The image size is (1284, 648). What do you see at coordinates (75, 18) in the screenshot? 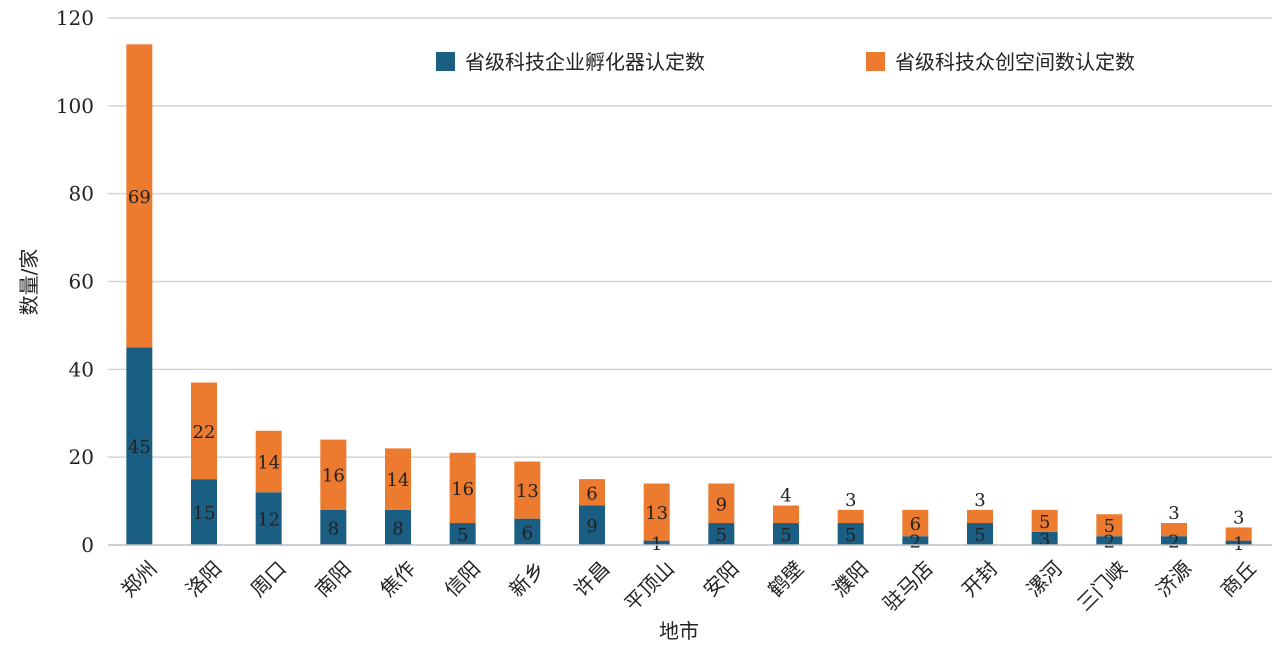
I see `y-tick-label: 120` at bounding box center [75, 18].